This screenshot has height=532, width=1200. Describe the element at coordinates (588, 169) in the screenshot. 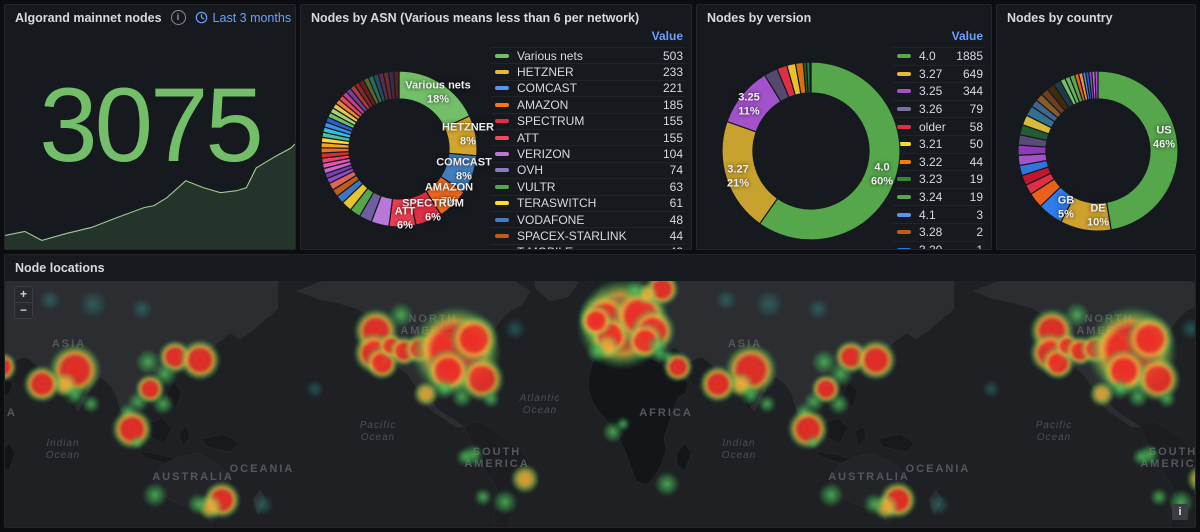

I see `table-row: OVH 74` at that location.